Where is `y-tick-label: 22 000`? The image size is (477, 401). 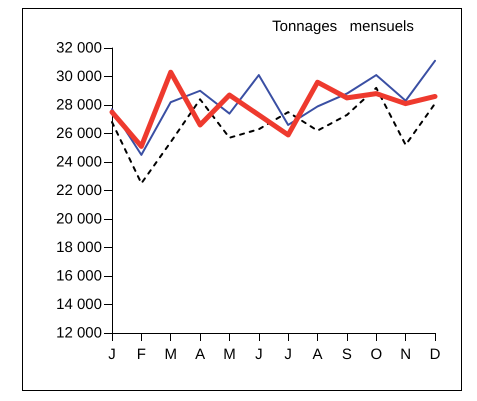
y-tick-label: 22 000 is located at coordinates (79, 190).